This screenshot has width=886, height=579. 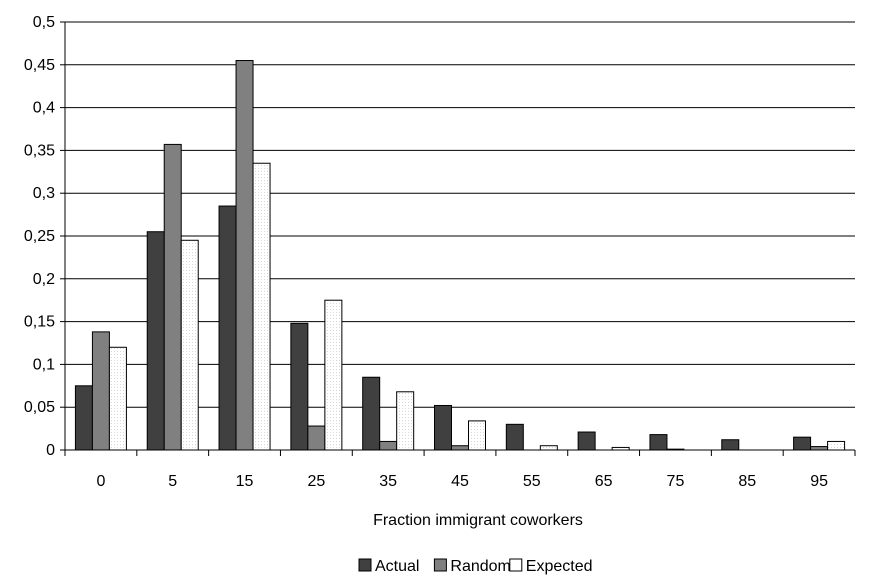 What do you see at coordinates (39, 150) in the screenshot?
I see `y-tick-label: 0,35` at bounding box center [39, 150].